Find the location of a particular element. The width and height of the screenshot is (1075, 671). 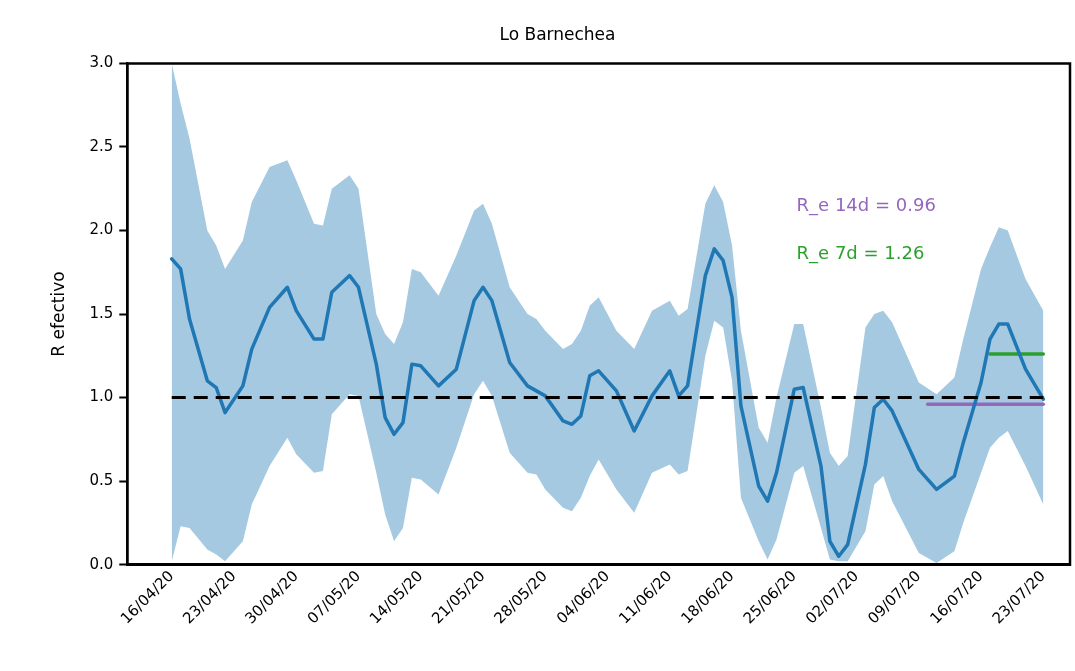

y-tick-label: 1.5 is located at coordinates (101, 312).